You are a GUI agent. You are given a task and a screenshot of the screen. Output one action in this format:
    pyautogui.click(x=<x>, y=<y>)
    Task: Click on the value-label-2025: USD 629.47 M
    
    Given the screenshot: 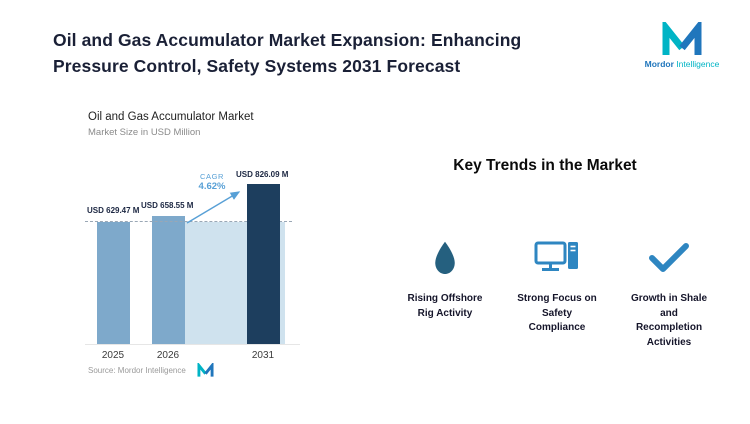 What is the action you would take?
    pyautogui.click(x=113, y=210)
    